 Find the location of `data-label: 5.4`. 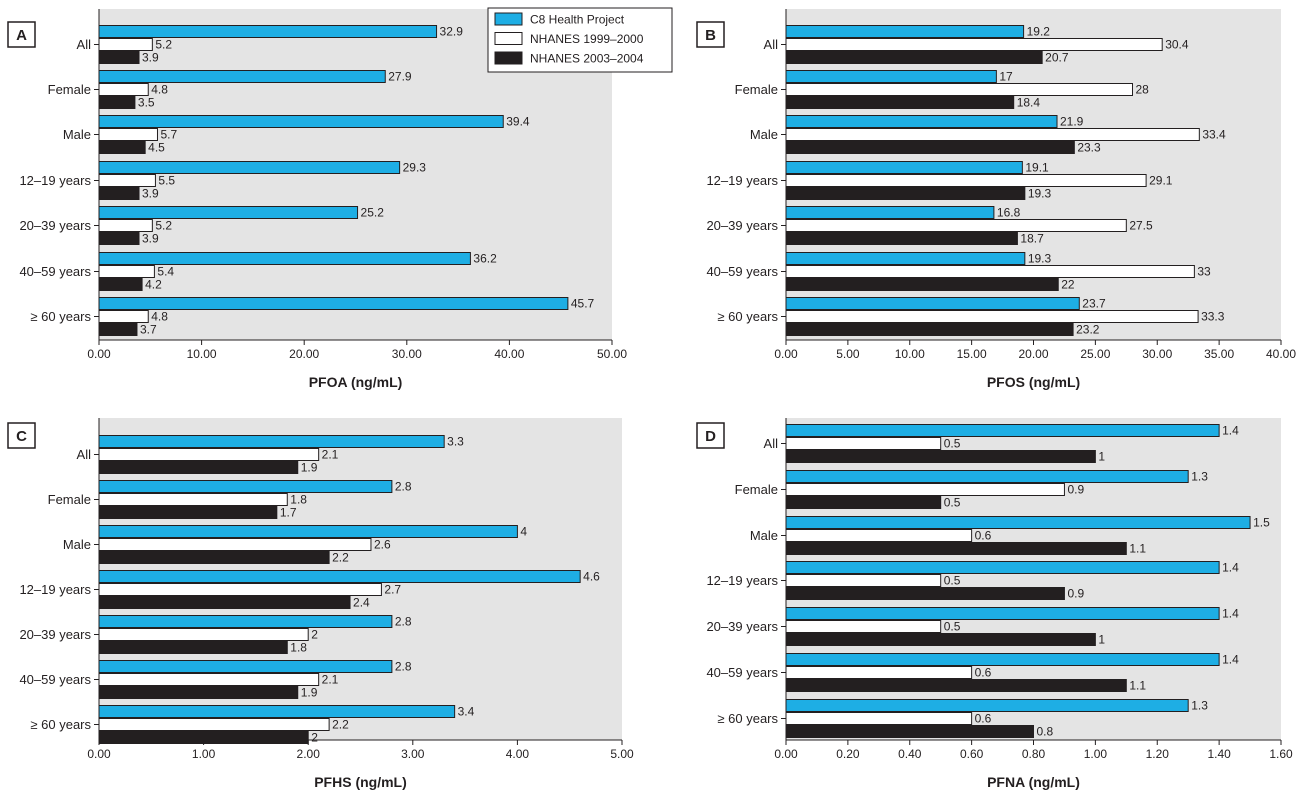

data-label: 5.4 is located at coordinates (165, 272).